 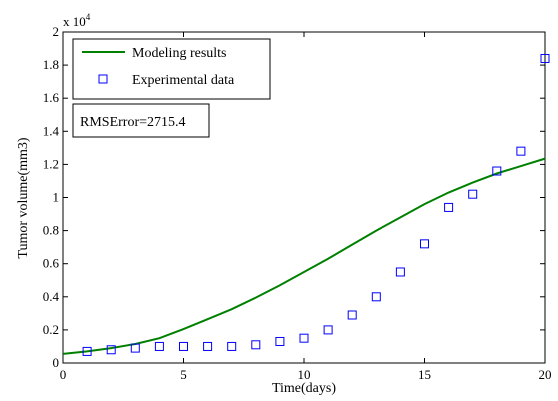 I want to click on y-tick-label-8: 1.6, so click(x=51, y=97).